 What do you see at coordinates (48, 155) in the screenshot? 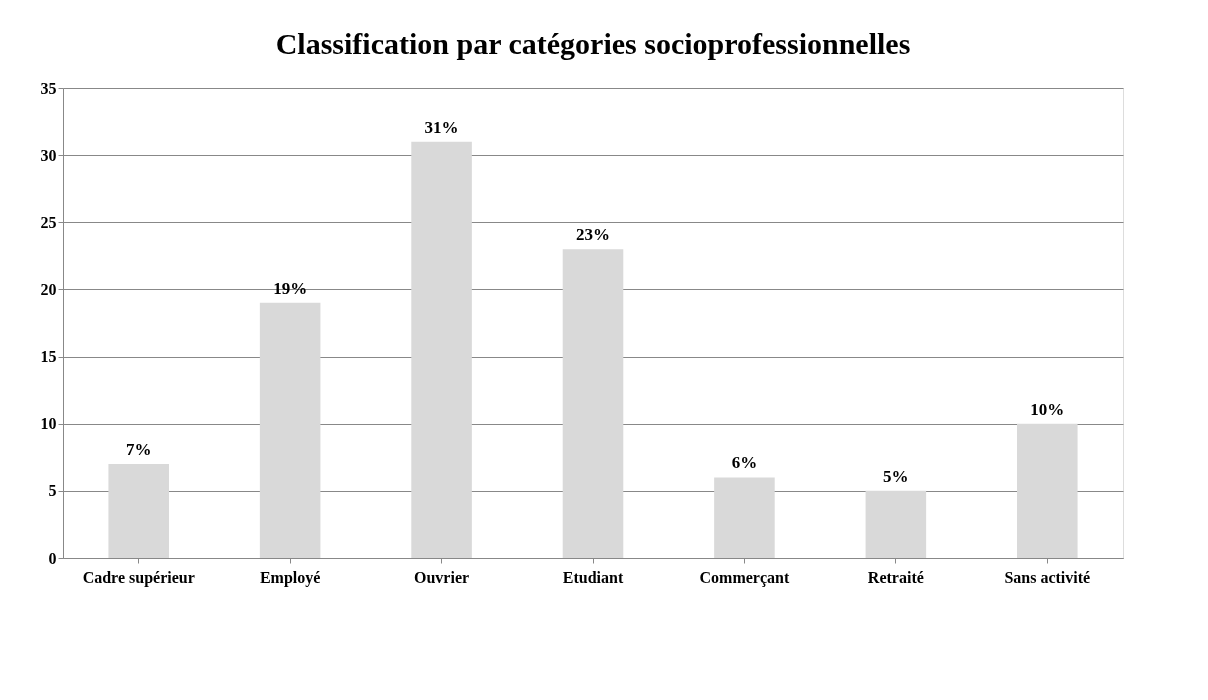
I see `y-tick-label: 30` at bounding box center [48, 155].